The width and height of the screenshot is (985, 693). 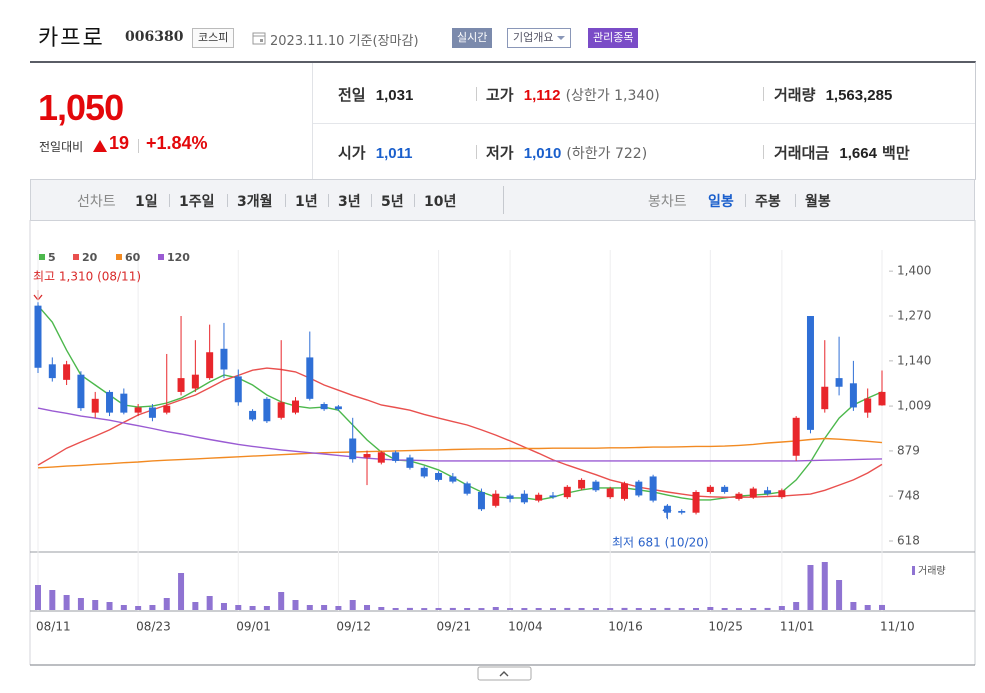 What do you see at coordinates (908, 450) in the screenshot?
I see `y-tick-label: 879` at bounding box center [908, 450].